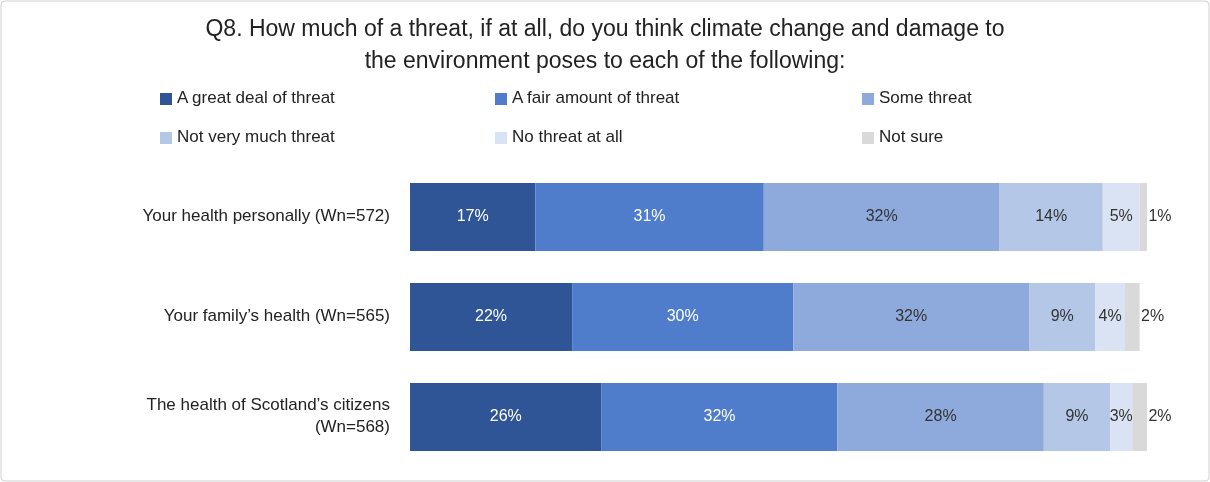 This screenshot has height=482, width=1210. Describe the element at coordinates (276, 316) in the screenshot. I see `y-tick-label: Your family’s health (Wn=565)` at that location.